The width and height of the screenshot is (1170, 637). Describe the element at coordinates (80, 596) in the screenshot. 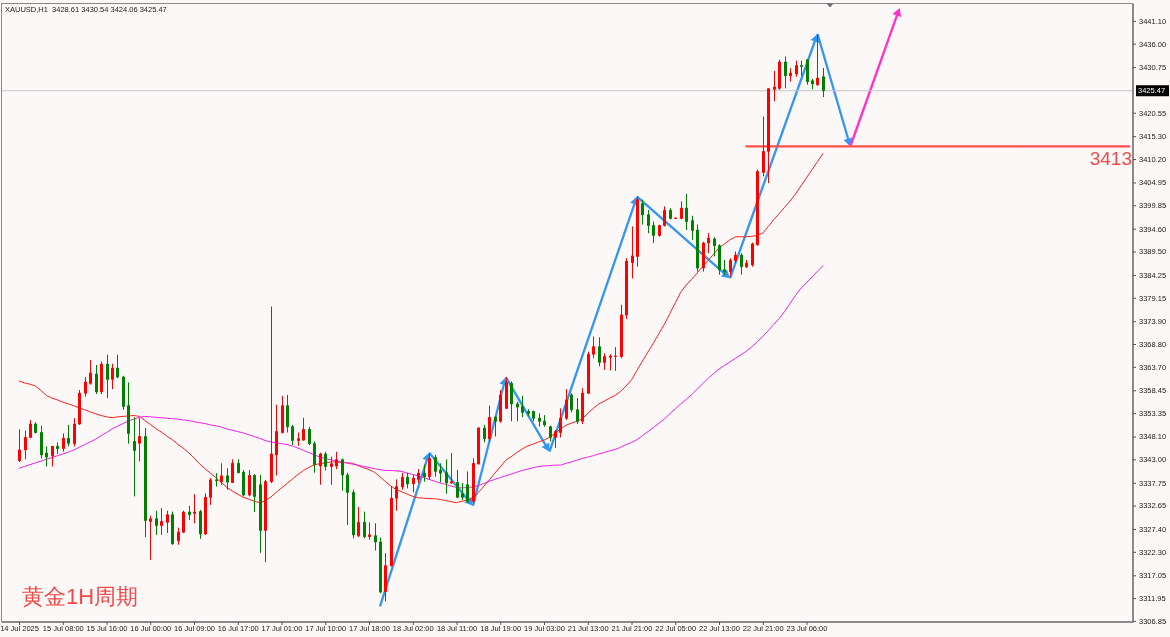

I see `annotation: 黄金1H周期` at that location.